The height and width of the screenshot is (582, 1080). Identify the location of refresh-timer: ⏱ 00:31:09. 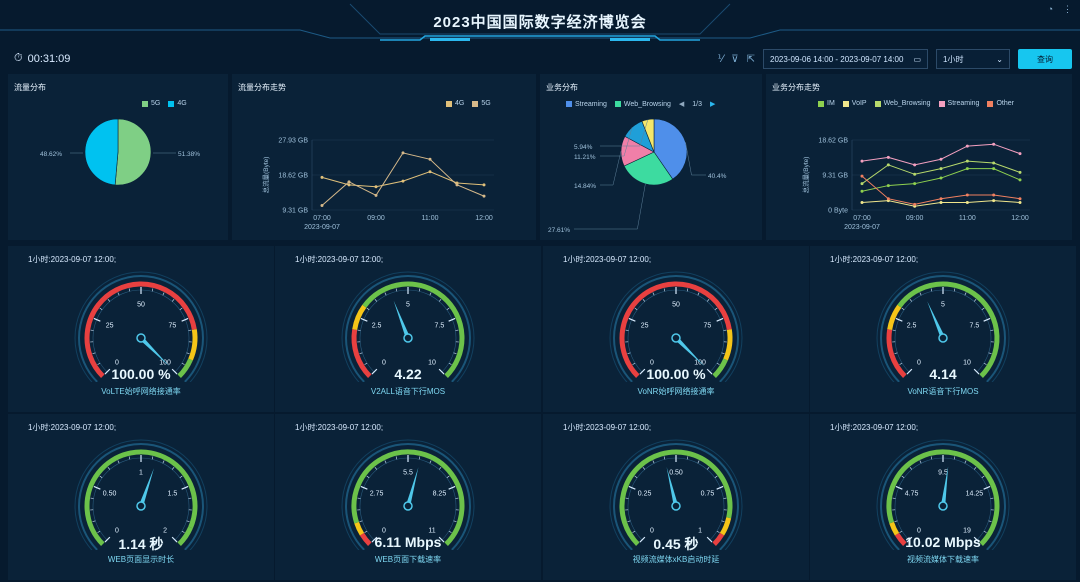
(42, 58).